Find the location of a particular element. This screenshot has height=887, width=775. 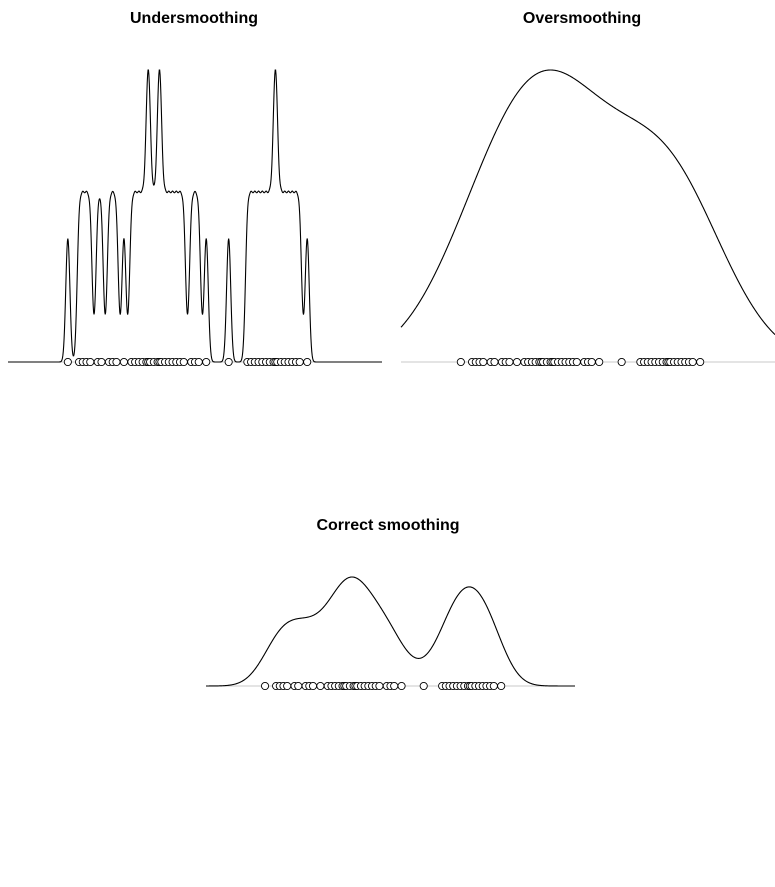

panel-oversmoothing-rug is located at coordinates (580, 362).